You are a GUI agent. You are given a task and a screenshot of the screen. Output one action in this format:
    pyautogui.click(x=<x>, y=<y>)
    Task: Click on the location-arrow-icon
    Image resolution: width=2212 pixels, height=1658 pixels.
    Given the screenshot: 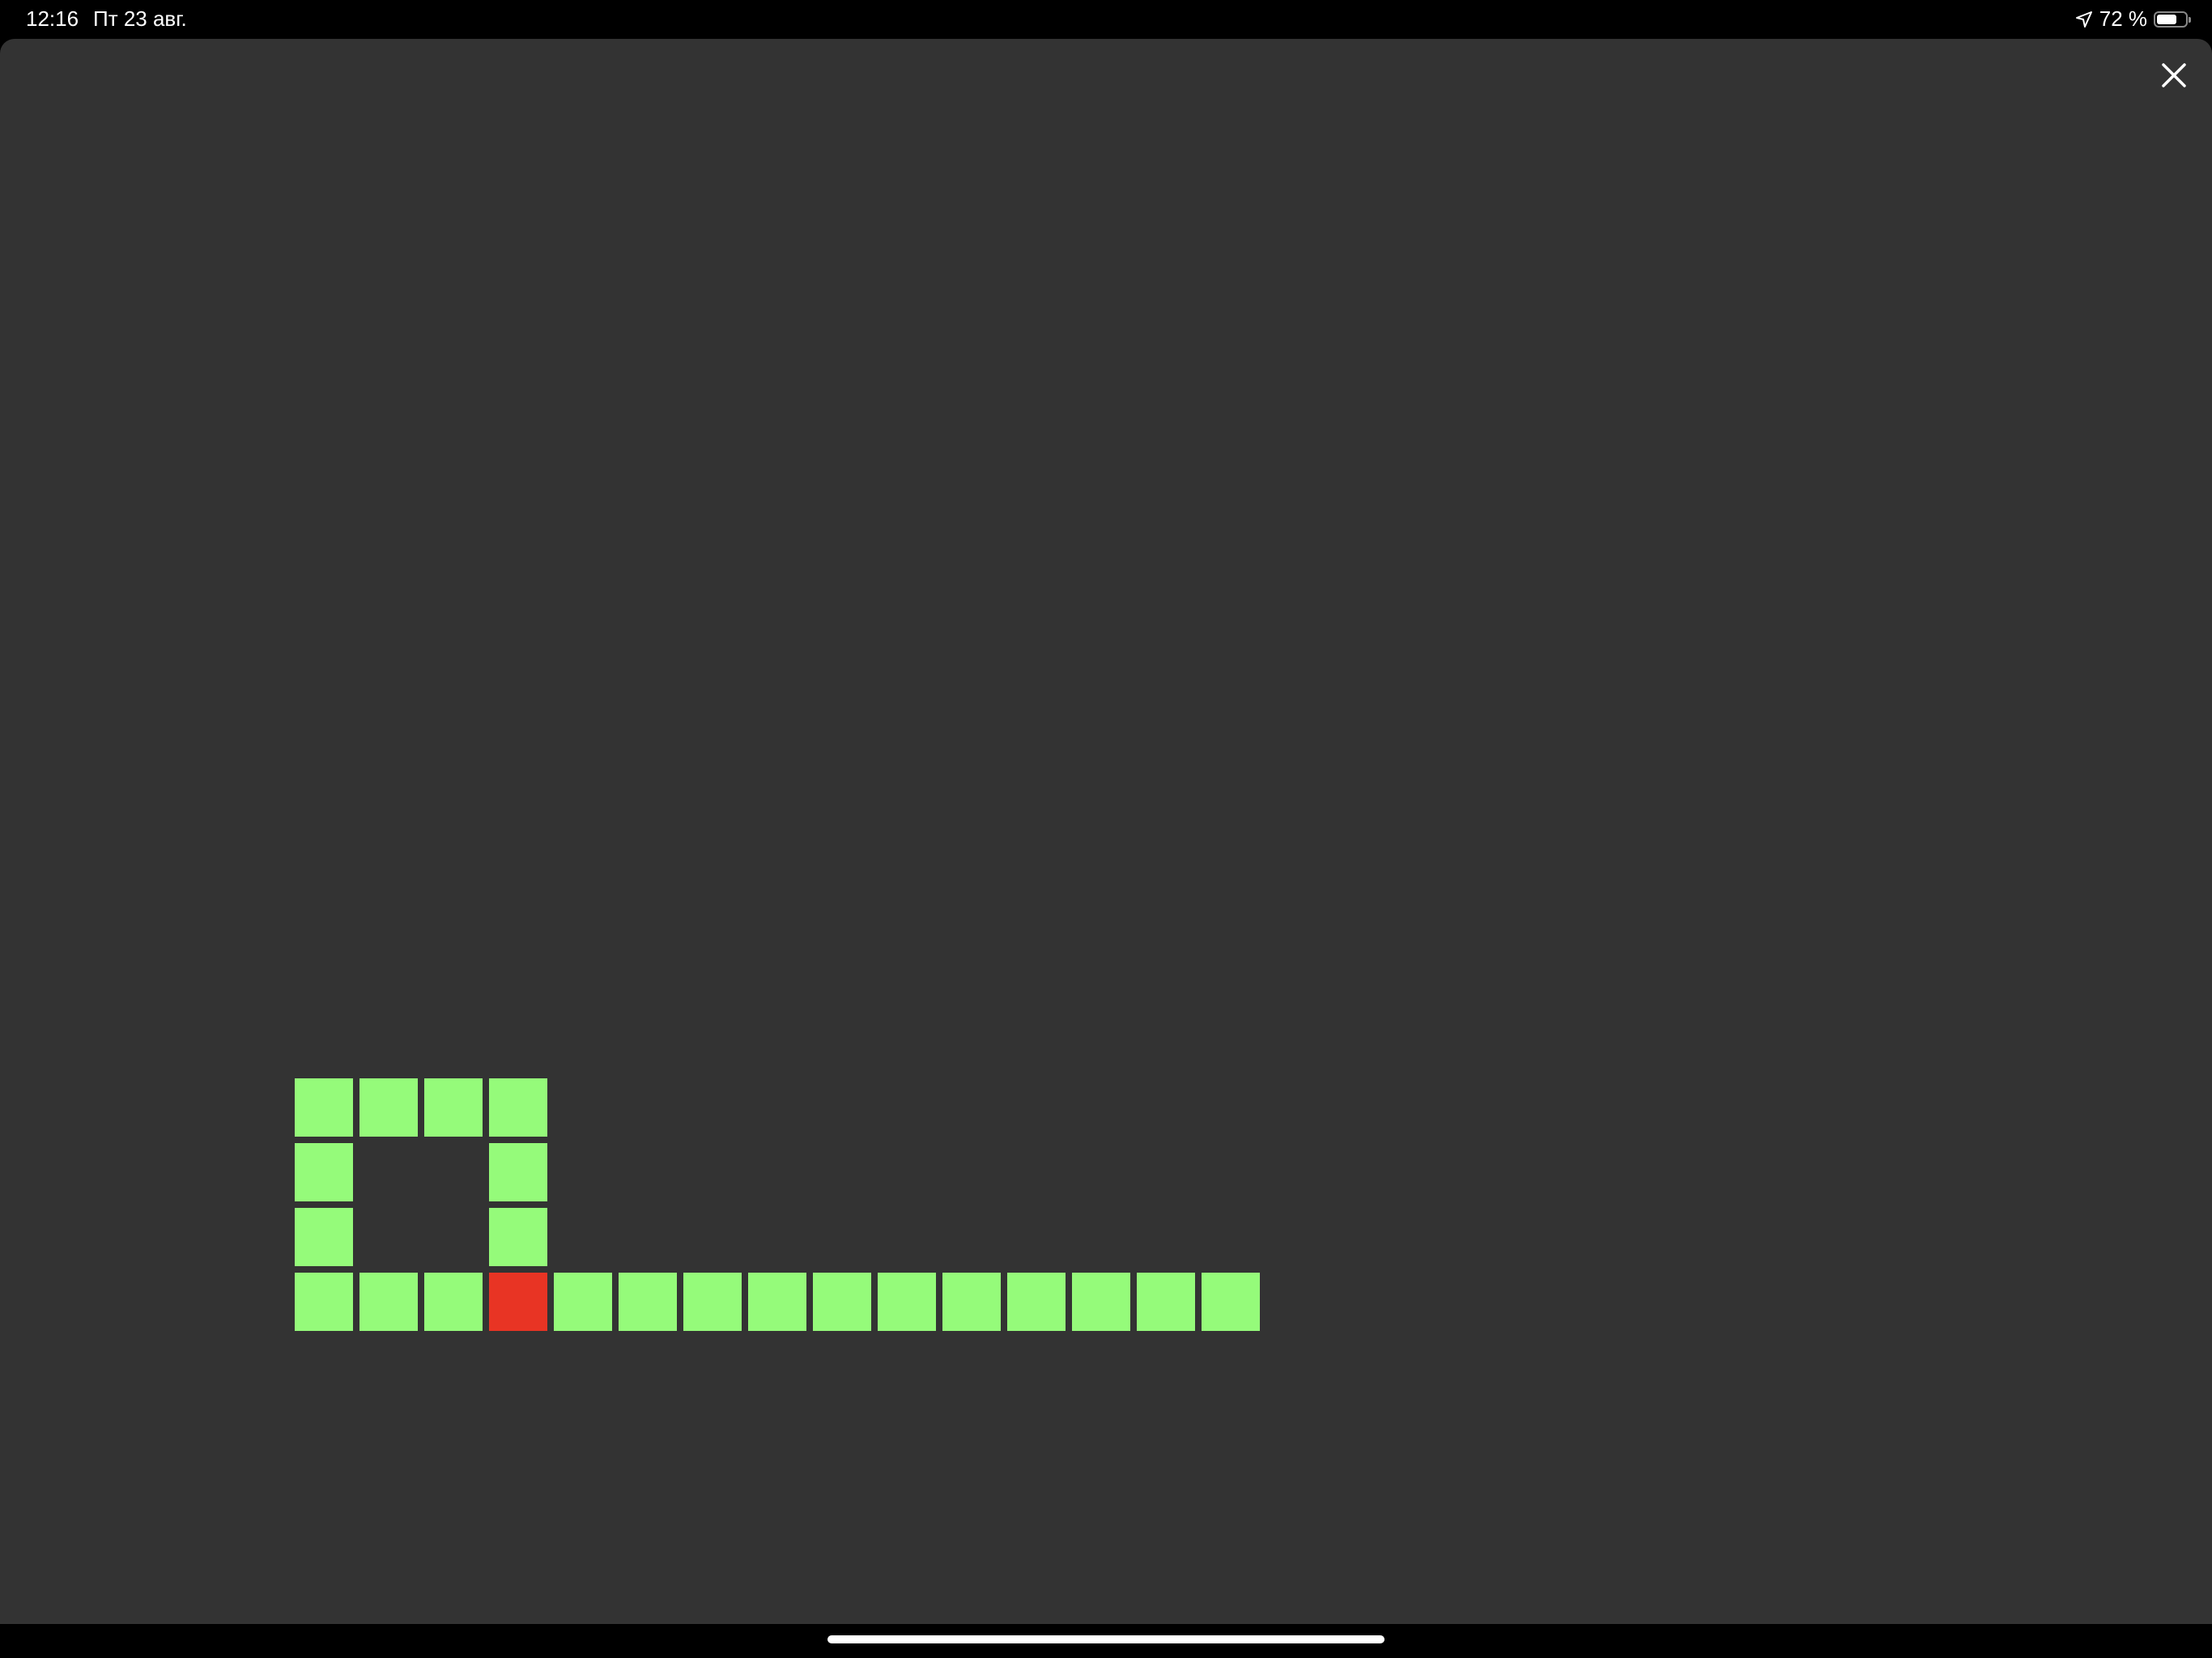 What is the action you would take?
    pyautogui.click(x=2083, y=19)
    